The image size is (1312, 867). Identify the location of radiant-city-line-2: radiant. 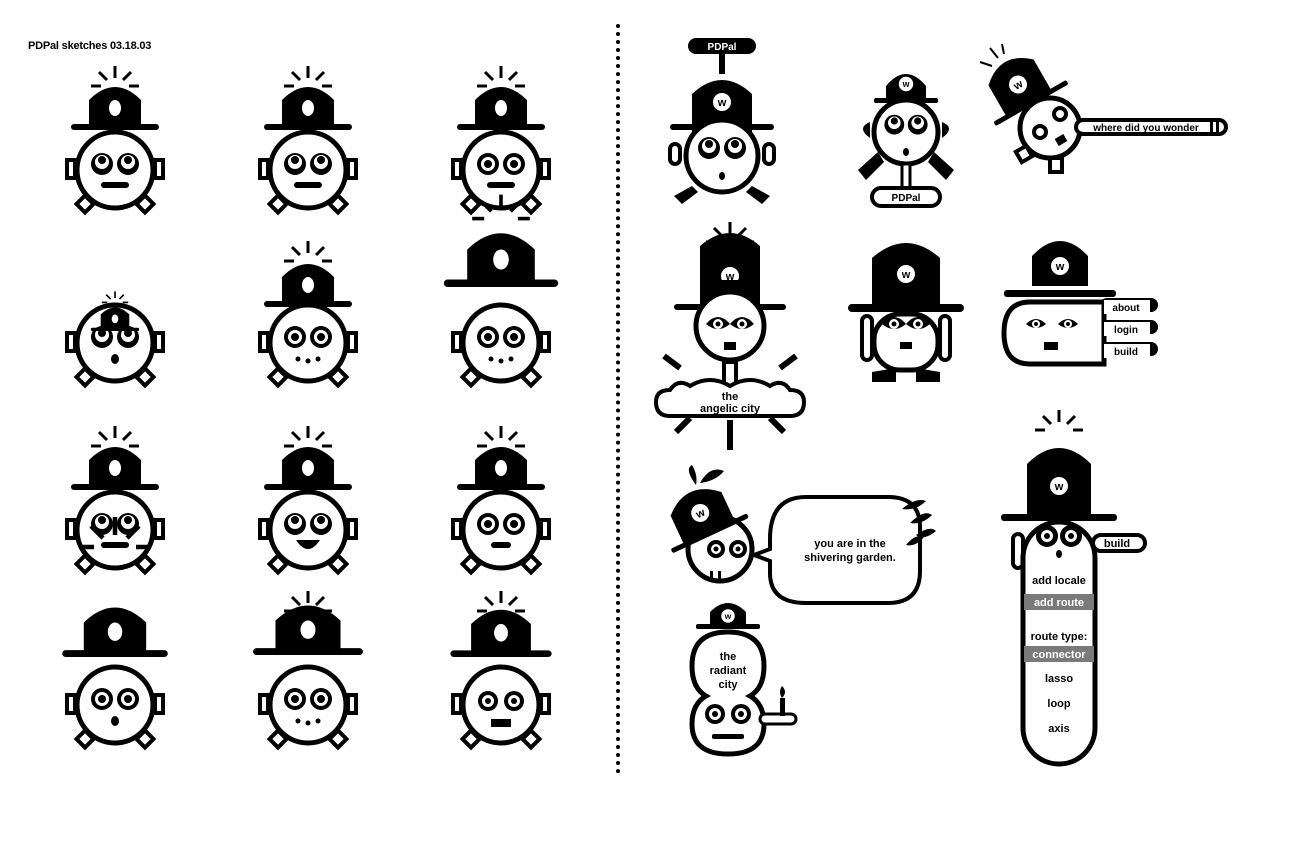
(728, 671).